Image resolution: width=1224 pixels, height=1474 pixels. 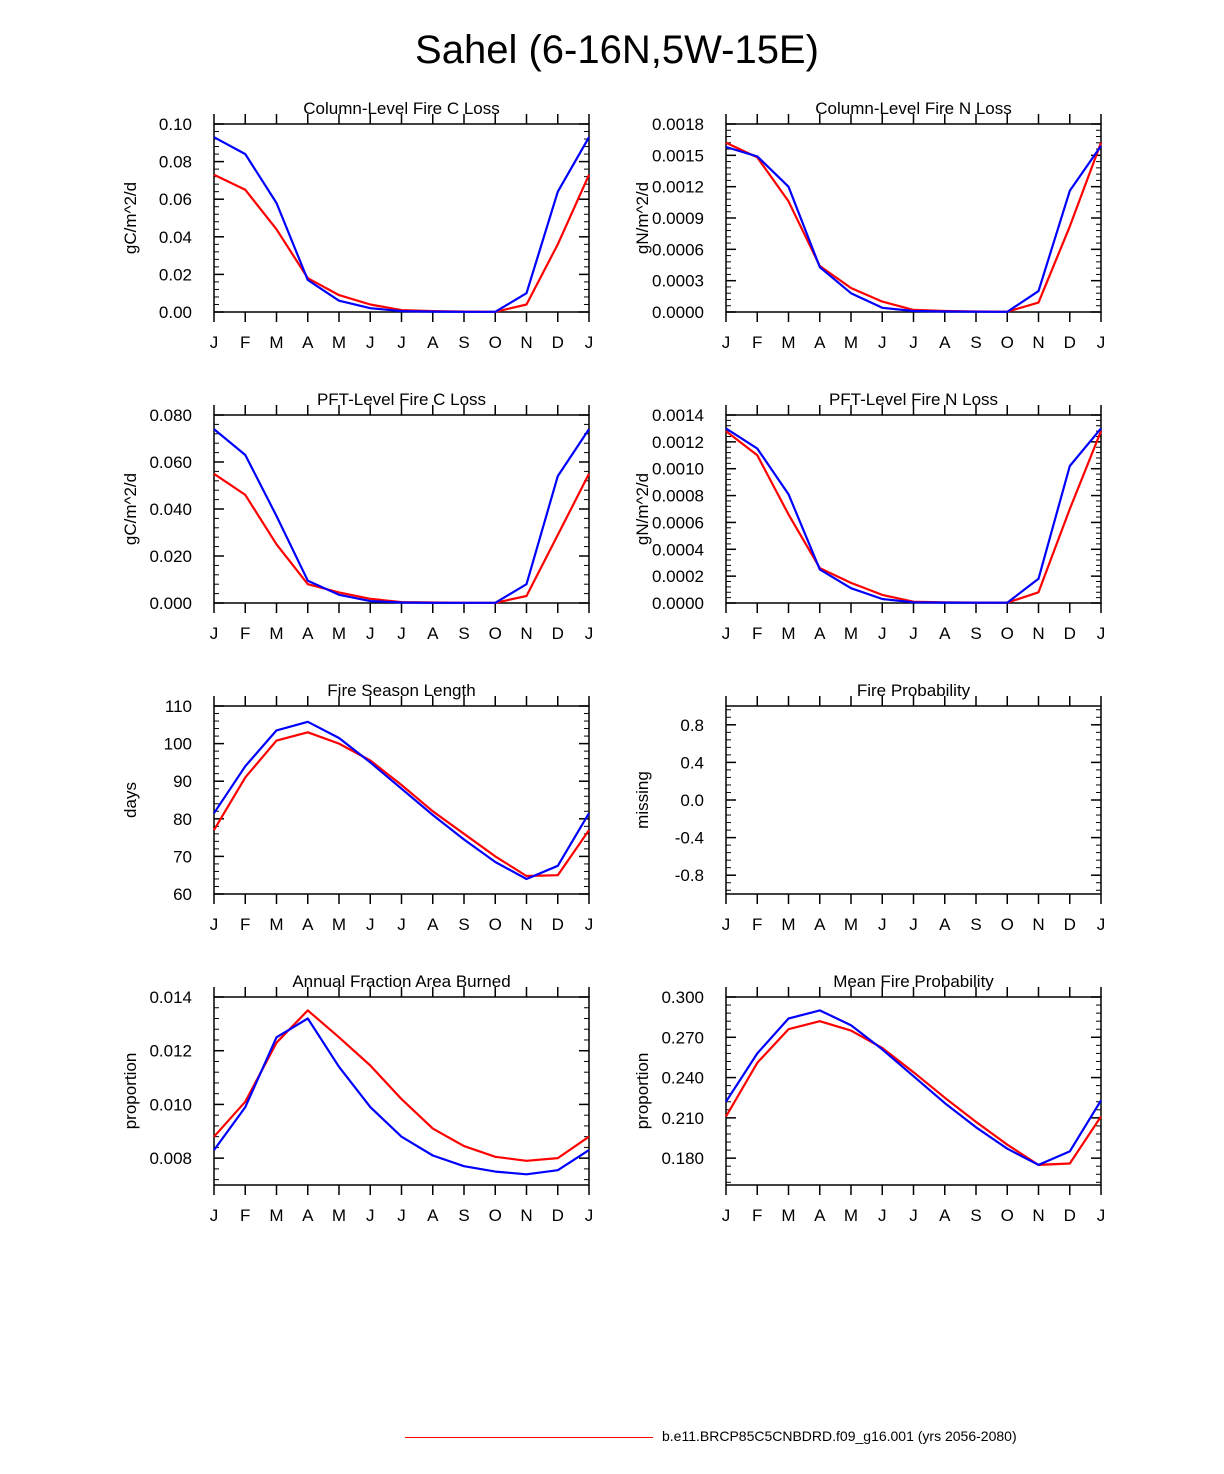 What do you see at coordinates (401, 690) in the screenshot?
I see `chart-title: Fire Season Length` at bounding box center [401, 690].